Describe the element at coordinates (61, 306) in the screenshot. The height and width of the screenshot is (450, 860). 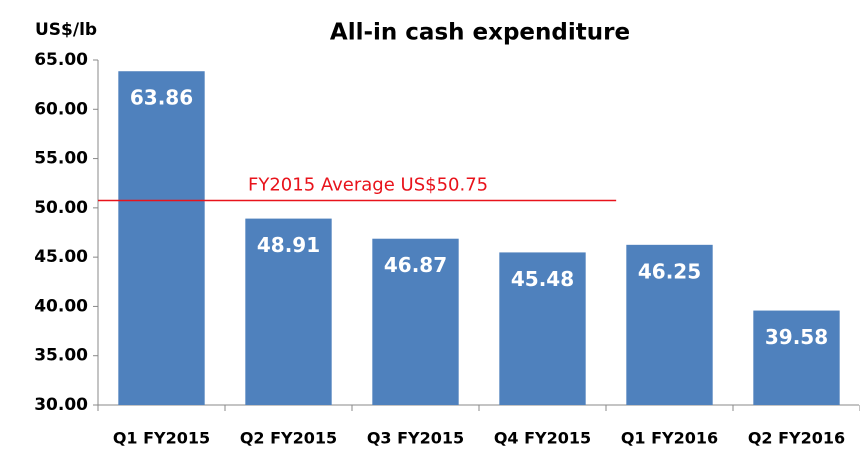
I see `y-tick-label: 40.00` at that location.